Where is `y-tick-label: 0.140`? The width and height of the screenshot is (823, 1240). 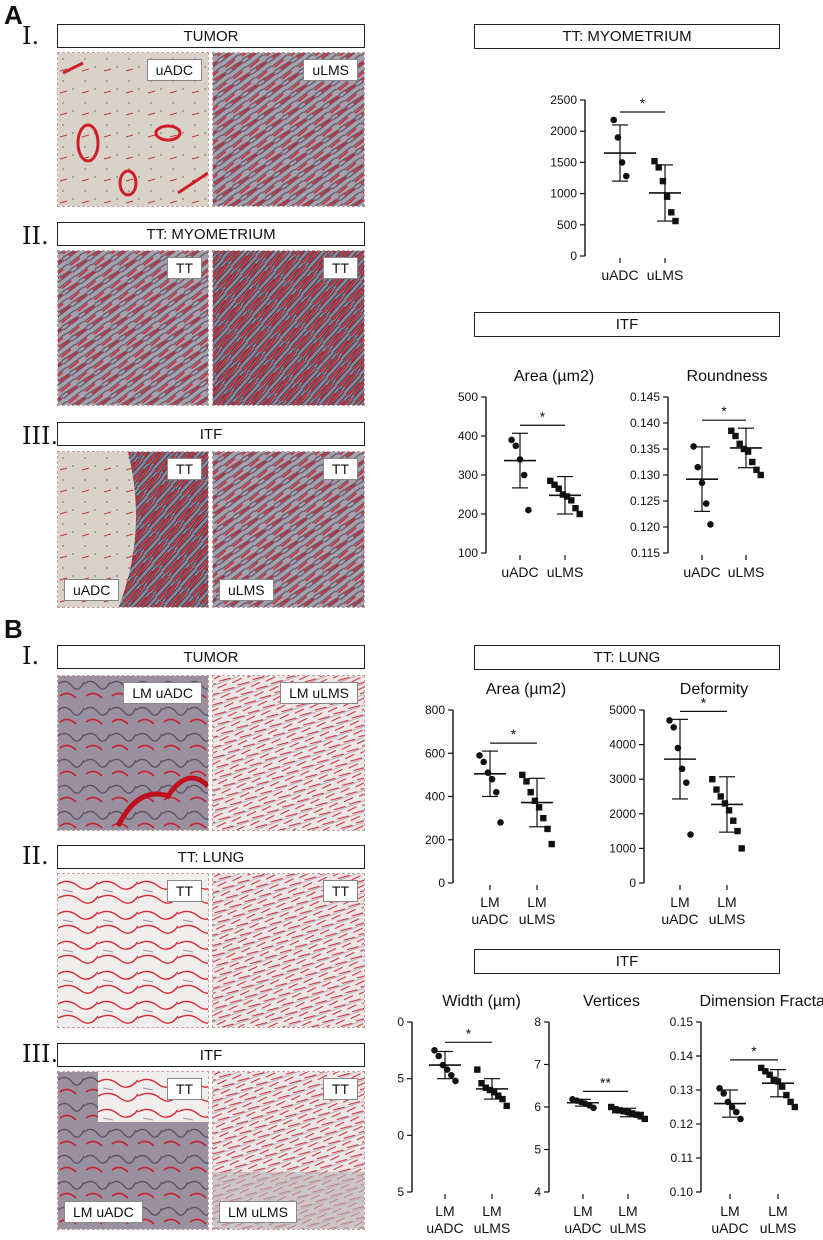 y-tick-label: 0.140 is located at coordinates (645, 423).